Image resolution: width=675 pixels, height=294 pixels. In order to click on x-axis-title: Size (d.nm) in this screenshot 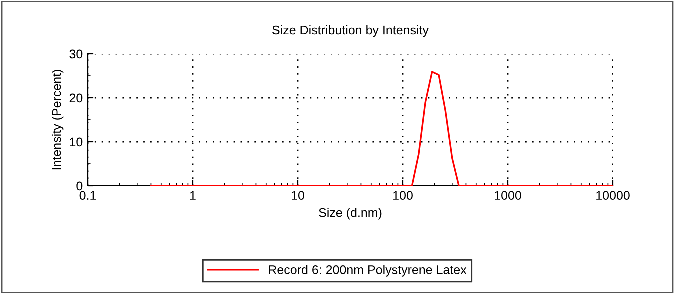, I will do `click(350, 214)`.